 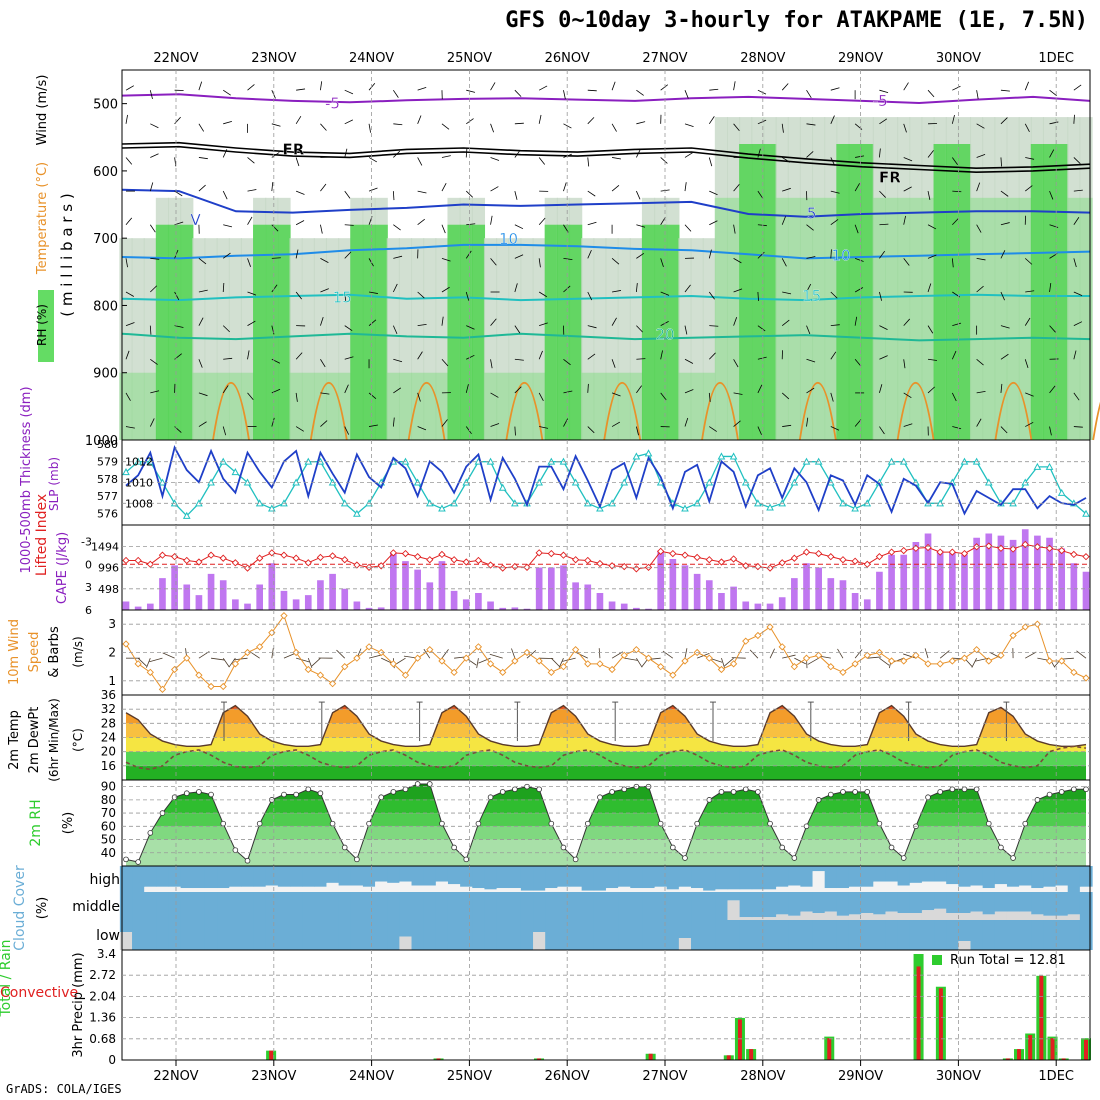 What do you see at coordinates (650, 1056) in the screenshot?
I see `precip-convective-bar` at bounding box center [650, 1056].